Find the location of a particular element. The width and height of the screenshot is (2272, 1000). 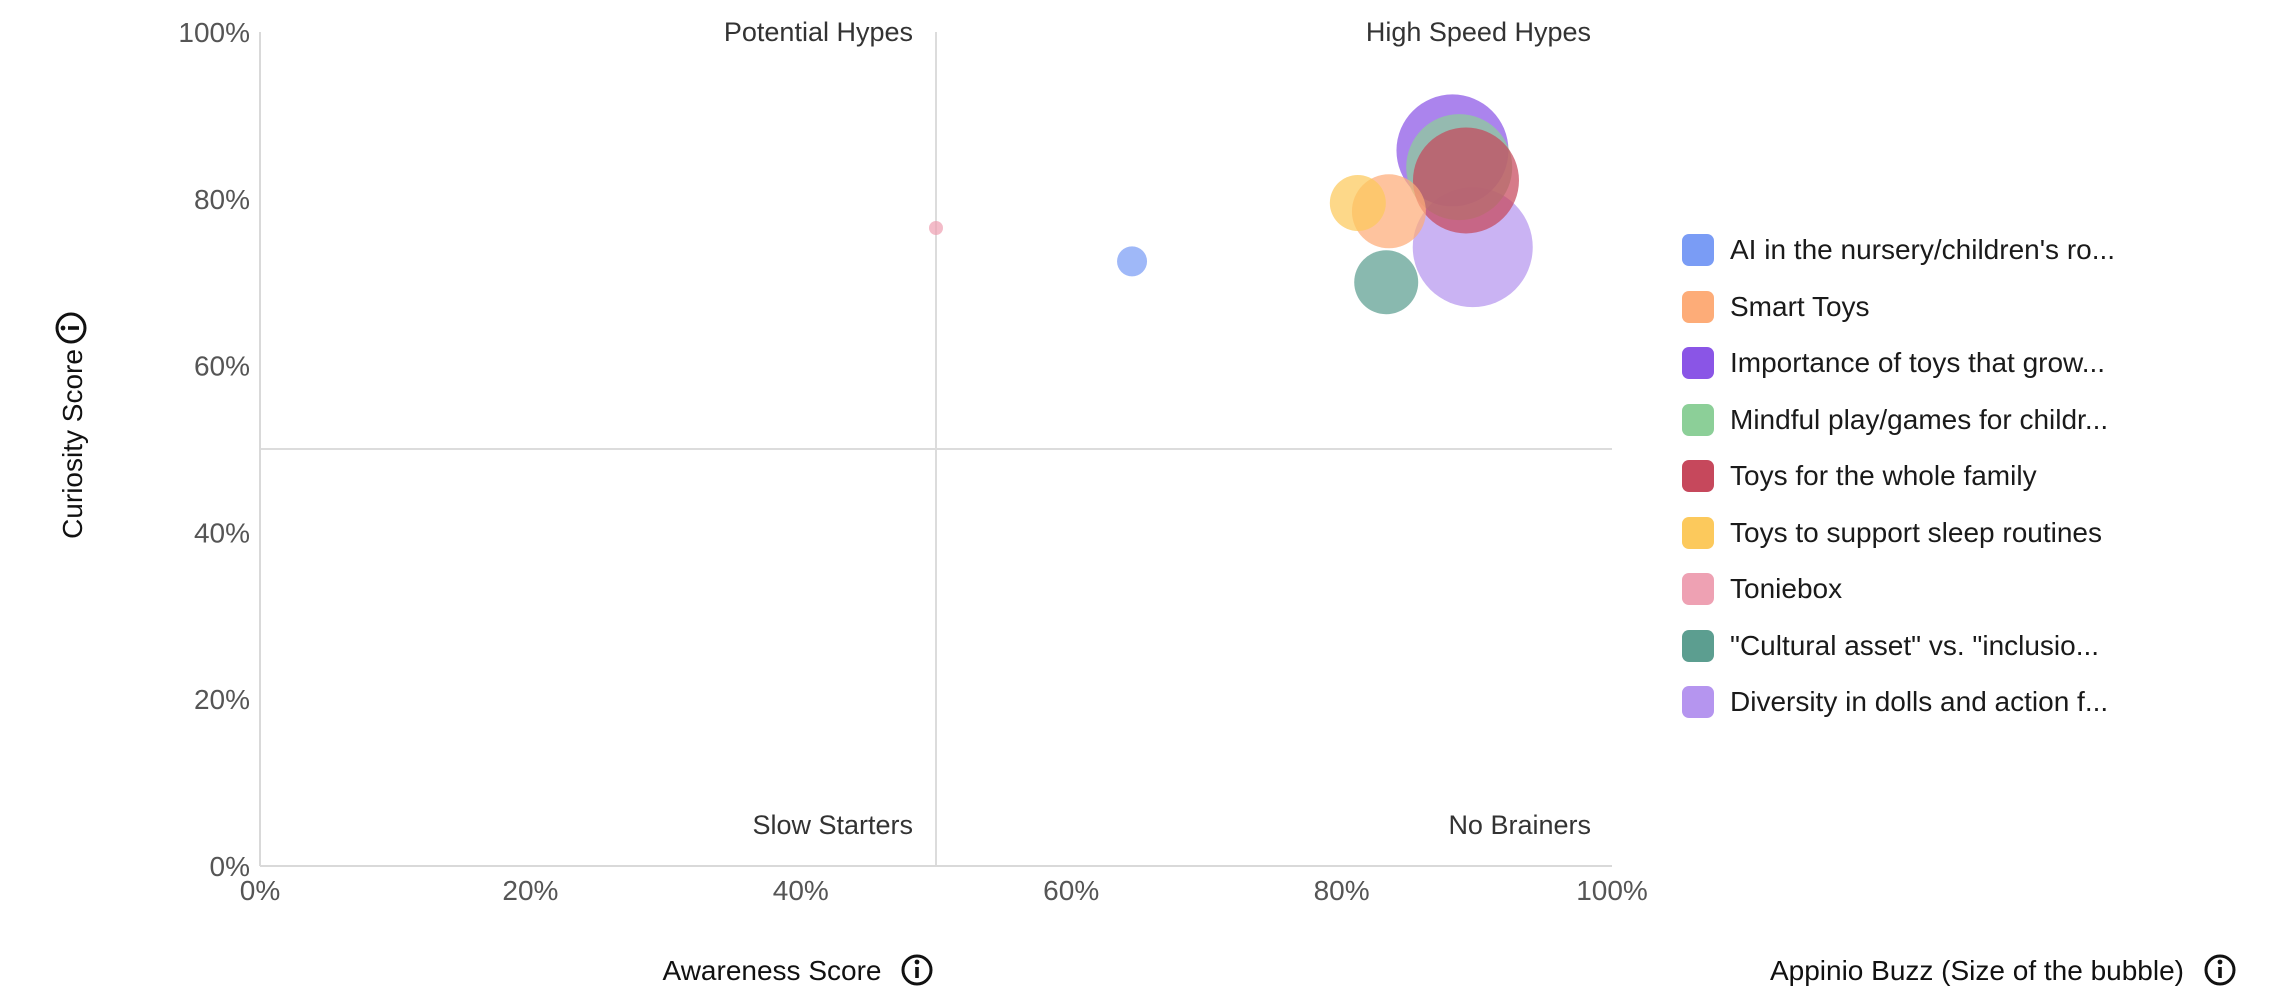

x-tick-label: 20% is located at coordinates (530, 890).